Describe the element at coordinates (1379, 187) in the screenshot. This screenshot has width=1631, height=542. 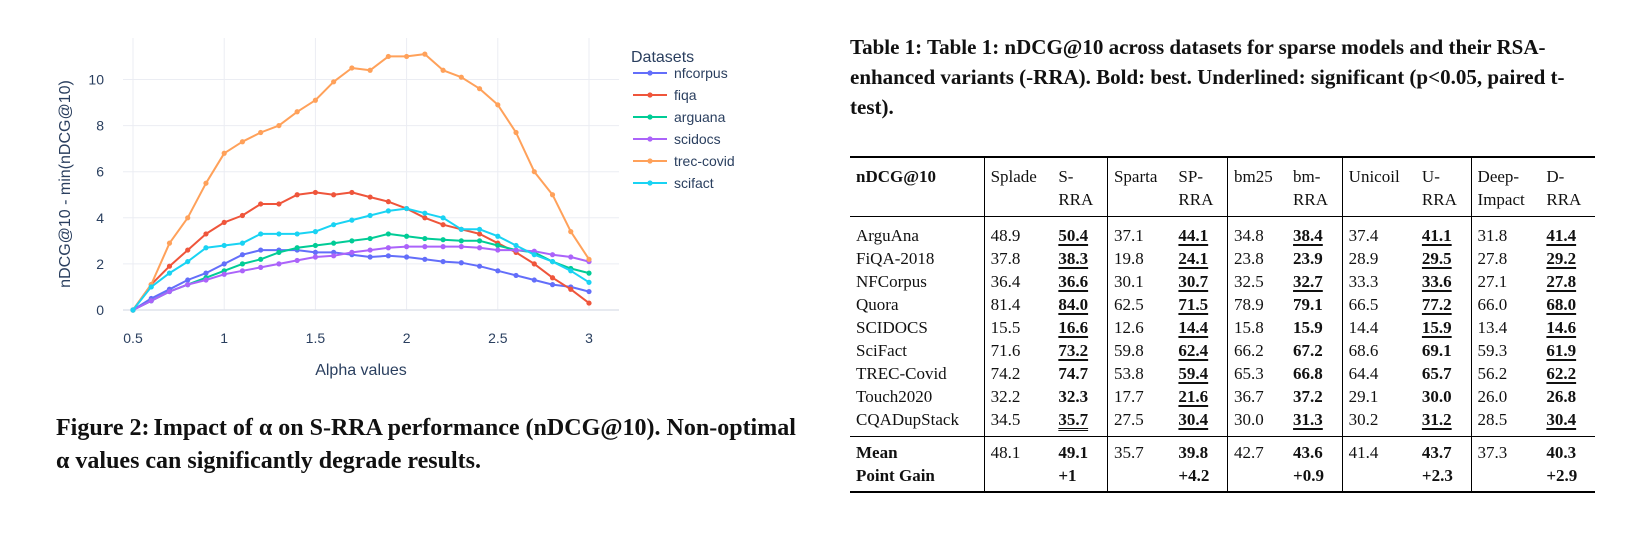
I see `column-header: Unicoil` at that location.